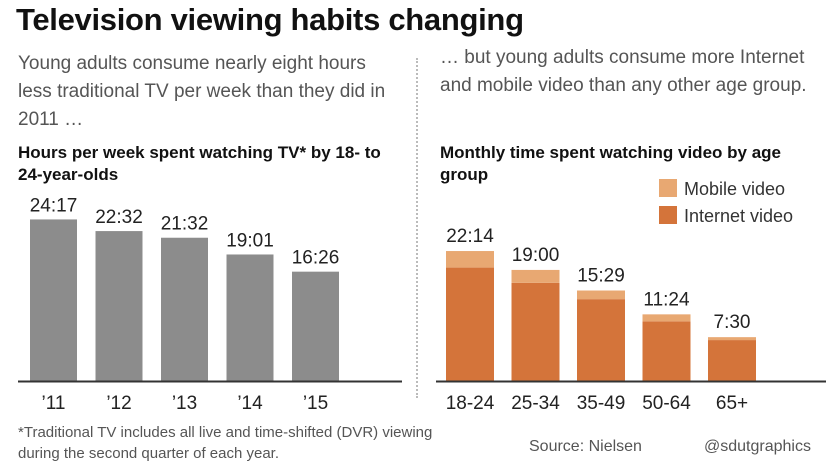 The height and width of the screenshot is (472, 840). Describe the element at coordinates (757, 446) in the screenshot. I see `credit-label: @sdutgraphics` at that location.